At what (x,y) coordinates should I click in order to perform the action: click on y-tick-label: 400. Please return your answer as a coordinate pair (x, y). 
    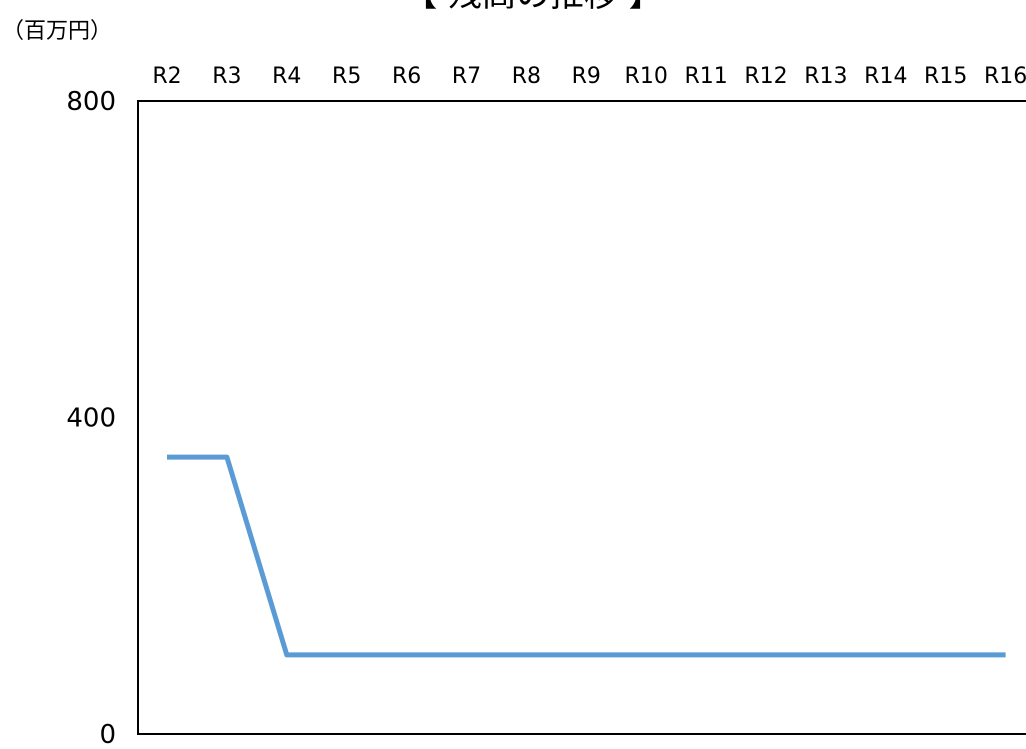
    Looking at the image, I should click on (91, 419).